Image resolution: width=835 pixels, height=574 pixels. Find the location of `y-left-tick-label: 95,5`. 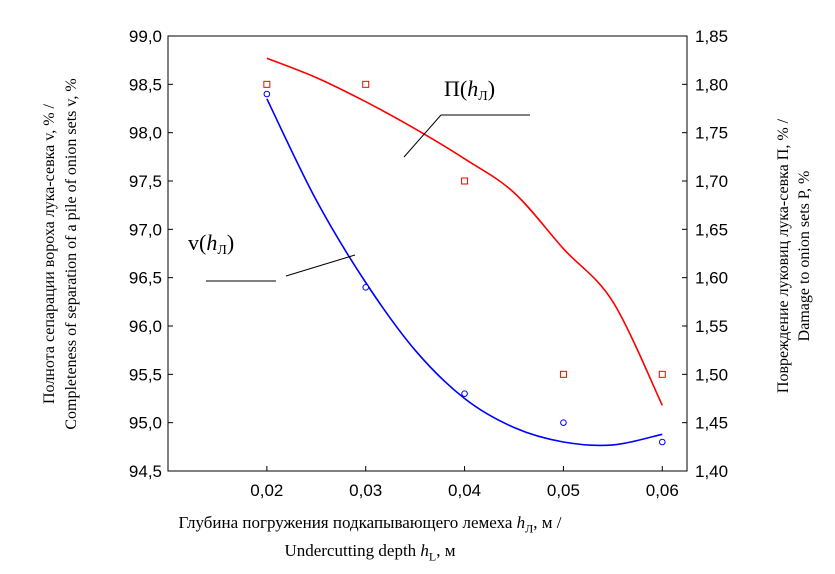

y-left-tick-label: 95,5 is located at coordinates (145, 374).